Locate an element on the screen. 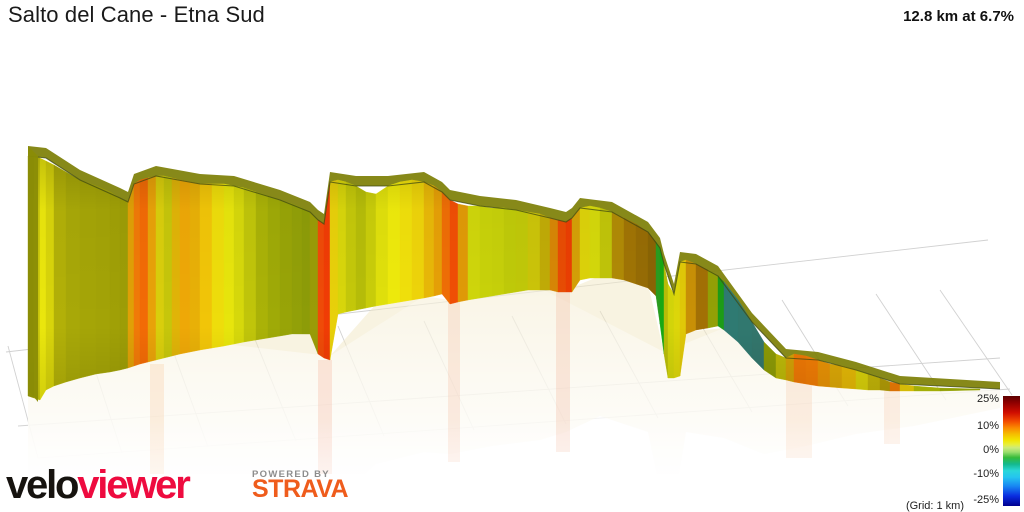 The width and height of the screenshot is (1024, 512). page-title: Salto del Cane - Etna Sud is located at coordinates (136, 14).